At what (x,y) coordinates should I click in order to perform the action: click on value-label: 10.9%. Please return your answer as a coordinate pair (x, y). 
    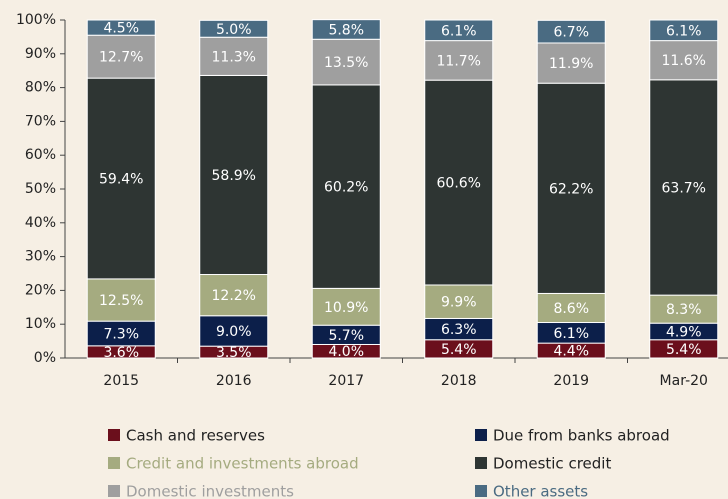
    Looking at the image, I should click on (346, 308).